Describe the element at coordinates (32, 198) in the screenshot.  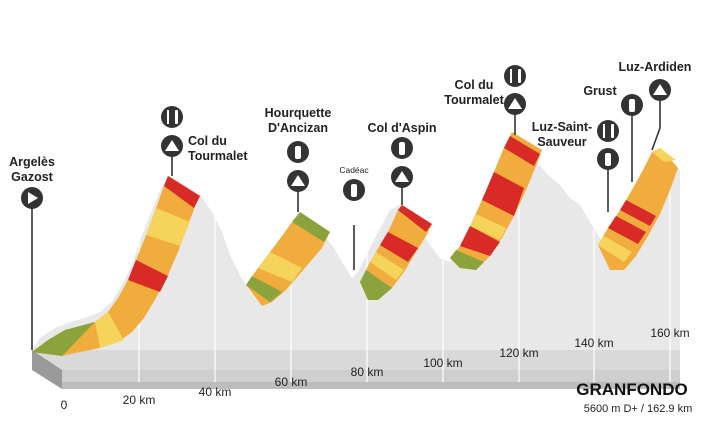
I see `play-icon` at that location.